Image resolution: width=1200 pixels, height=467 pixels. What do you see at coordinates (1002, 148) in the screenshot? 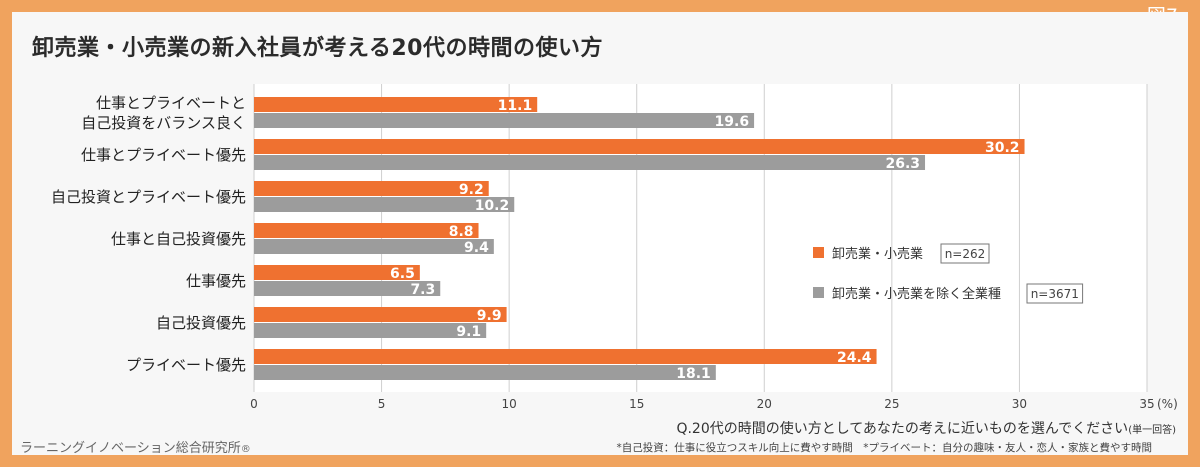
I see `data-label: 30.2` at bounding box center [1002, 148].